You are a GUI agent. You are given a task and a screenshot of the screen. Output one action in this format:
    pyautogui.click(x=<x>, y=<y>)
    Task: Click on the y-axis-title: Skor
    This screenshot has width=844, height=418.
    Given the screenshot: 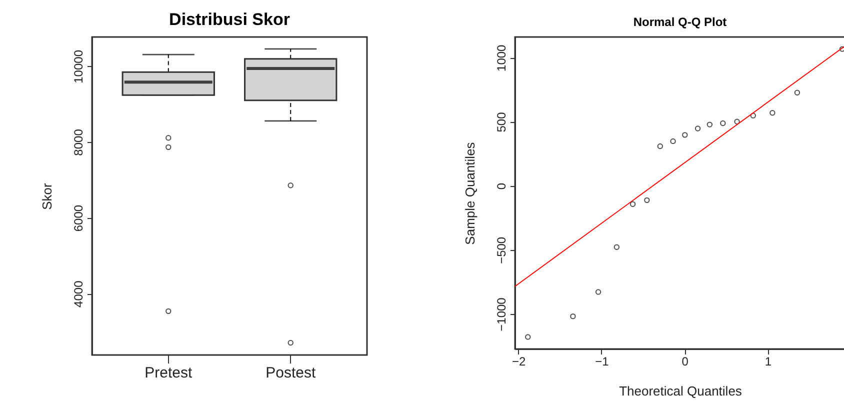 What is the action you would take?
    pyautogui.click(x=47, y=196)
    